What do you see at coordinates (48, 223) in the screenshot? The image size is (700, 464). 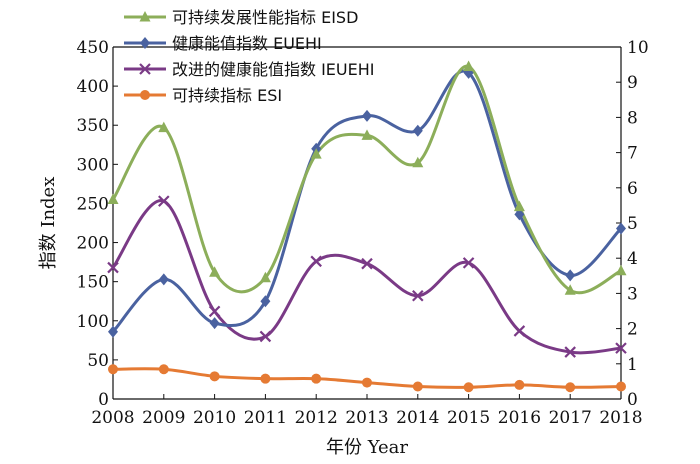 I see `y-axis-title: 指数 Index` at bounding box center [48, 223].